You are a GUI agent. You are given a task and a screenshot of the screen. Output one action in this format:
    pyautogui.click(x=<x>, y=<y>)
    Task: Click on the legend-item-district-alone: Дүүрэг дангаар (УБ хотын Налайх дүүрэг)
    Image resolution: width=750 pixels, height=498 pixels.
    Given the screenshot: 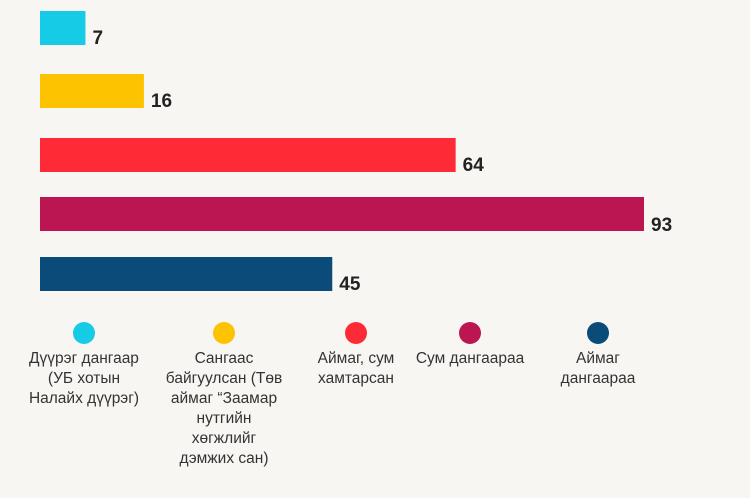 What is the action you would take?
    pyautogui.click(x=84, y=365)
    